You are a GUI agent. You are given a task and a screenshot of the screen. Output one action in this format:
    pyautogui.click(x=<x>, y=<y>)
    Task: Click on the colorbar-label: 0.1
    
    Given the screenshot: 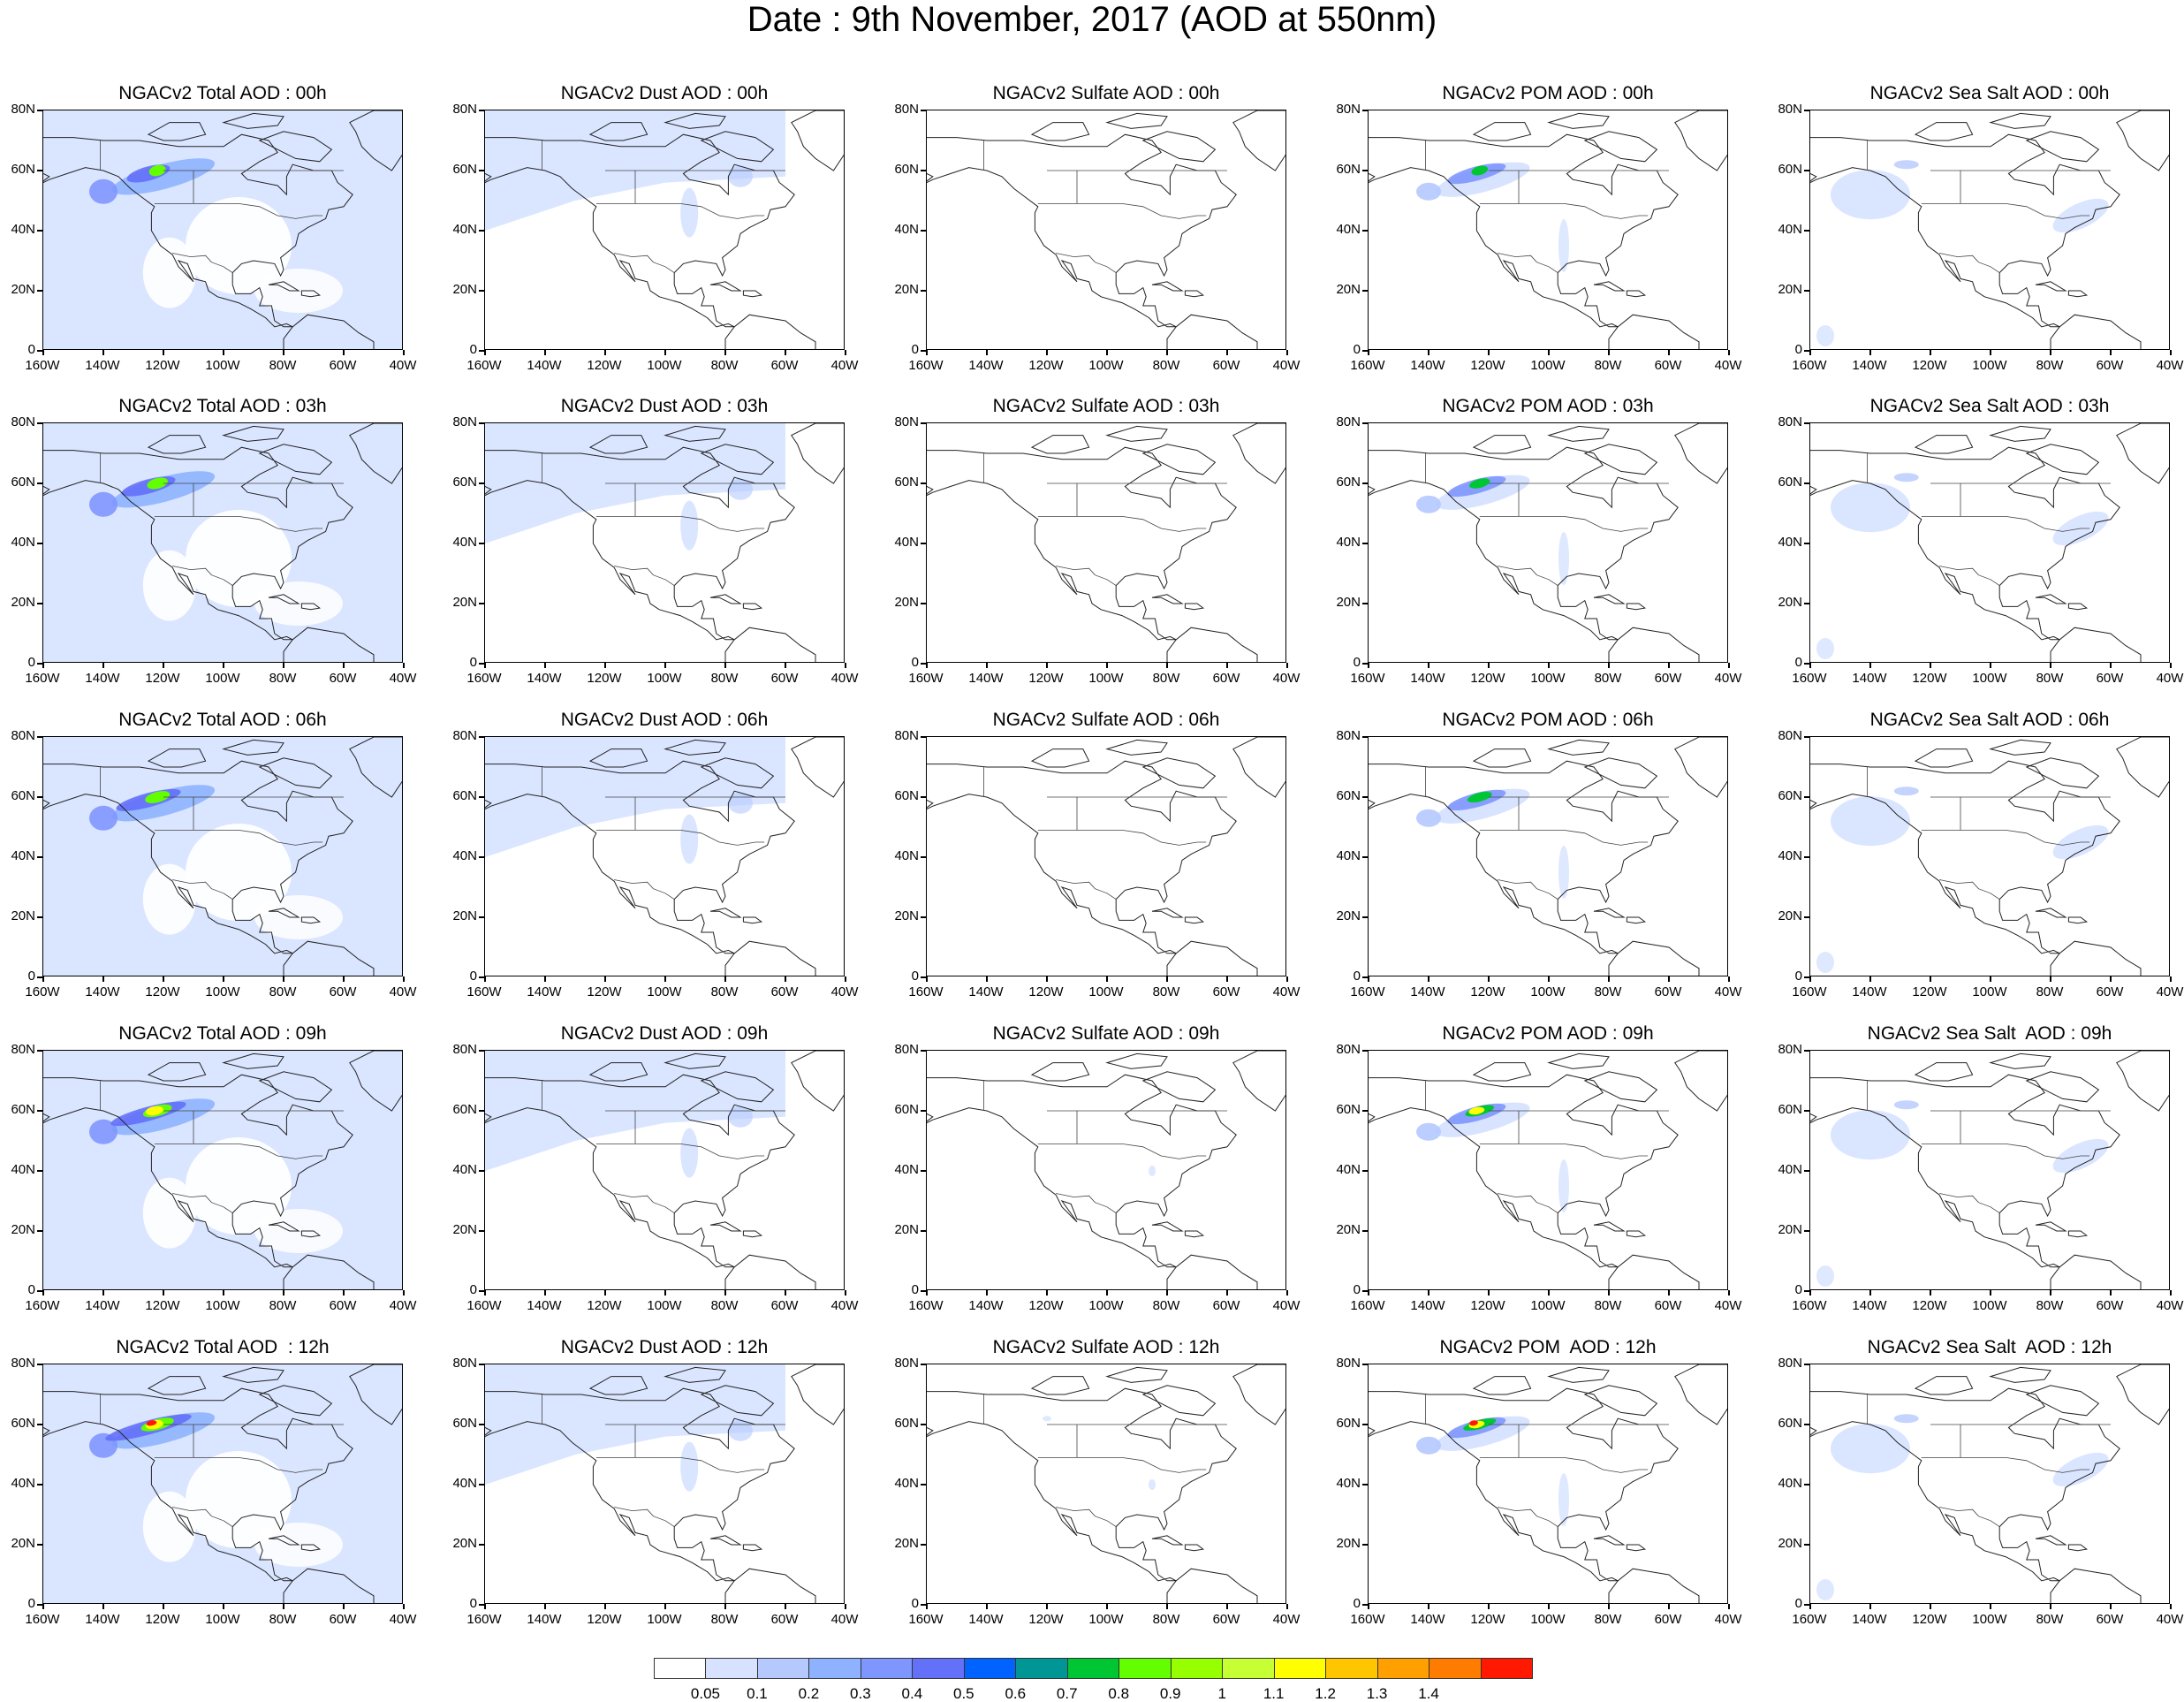 What is the action you would take?
    pyautogui.click(x=757, y=1693)
    